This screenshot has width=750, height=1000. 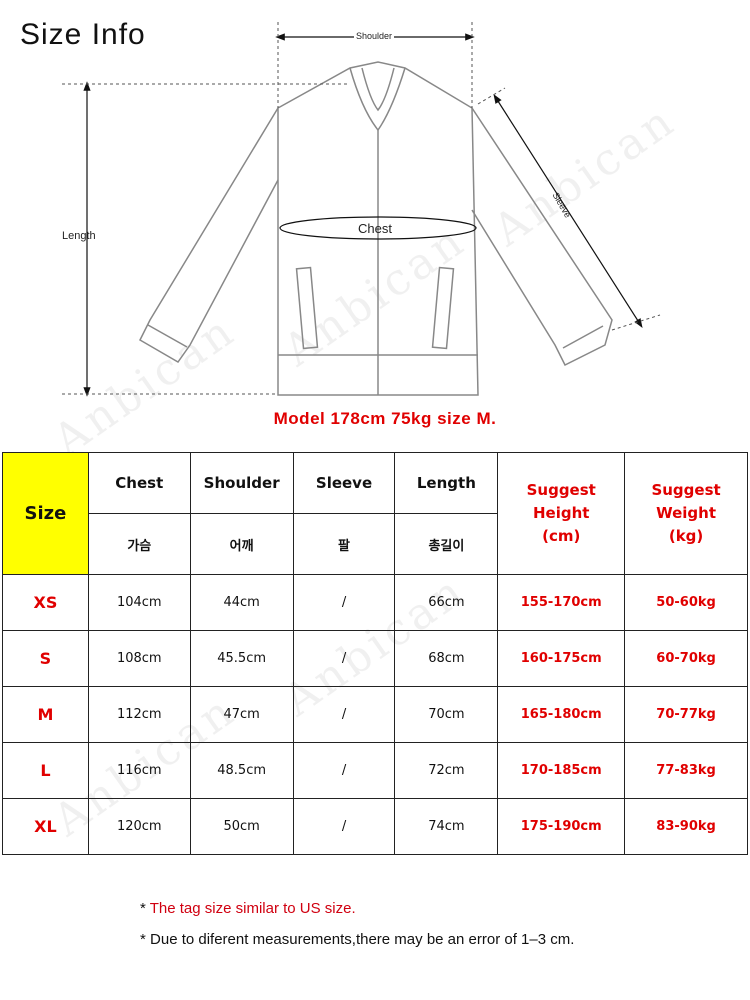 What do you see at coordinates (561, 826) in the screenshot?
I see `cell-height: 175-190cm` at bounding box center [561, 826].